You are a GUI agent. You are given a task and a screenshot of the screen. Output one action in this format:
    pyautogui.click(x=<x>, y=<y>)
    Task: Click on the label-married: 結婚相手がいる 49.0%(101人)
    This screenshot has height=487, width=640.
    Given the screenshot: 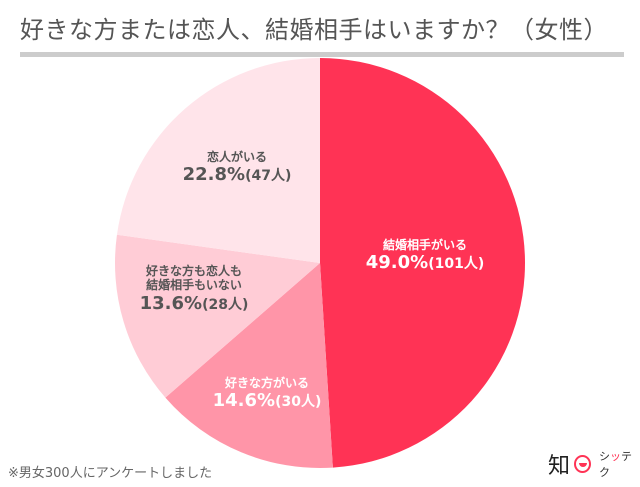 What is the action you would take?
    pyautogui.click(x=425, y=256)
    